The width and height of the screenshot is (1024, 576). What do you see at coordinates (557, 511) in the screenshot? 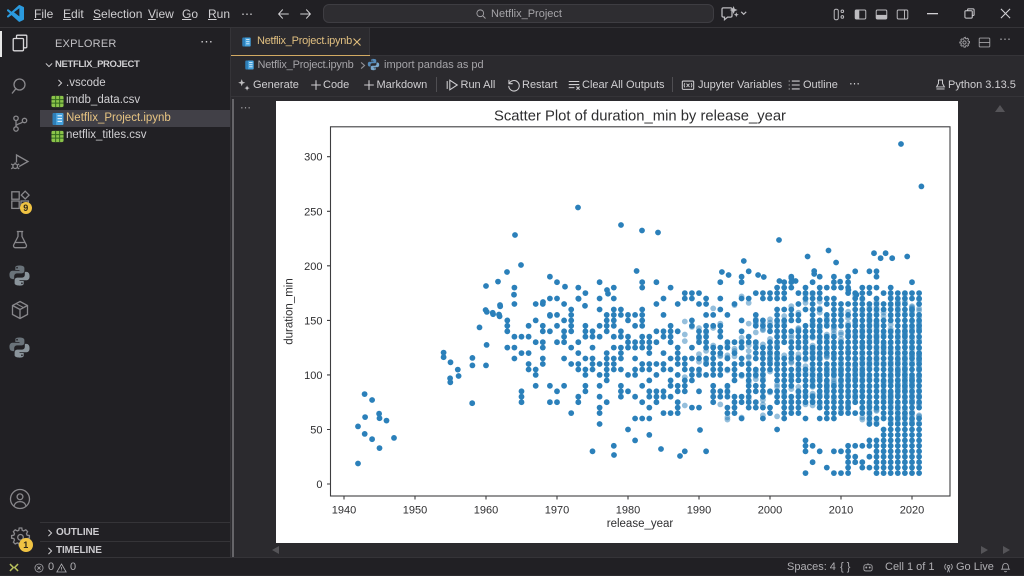
I see `svg-text: 1970` at bounding box center [557, 511].